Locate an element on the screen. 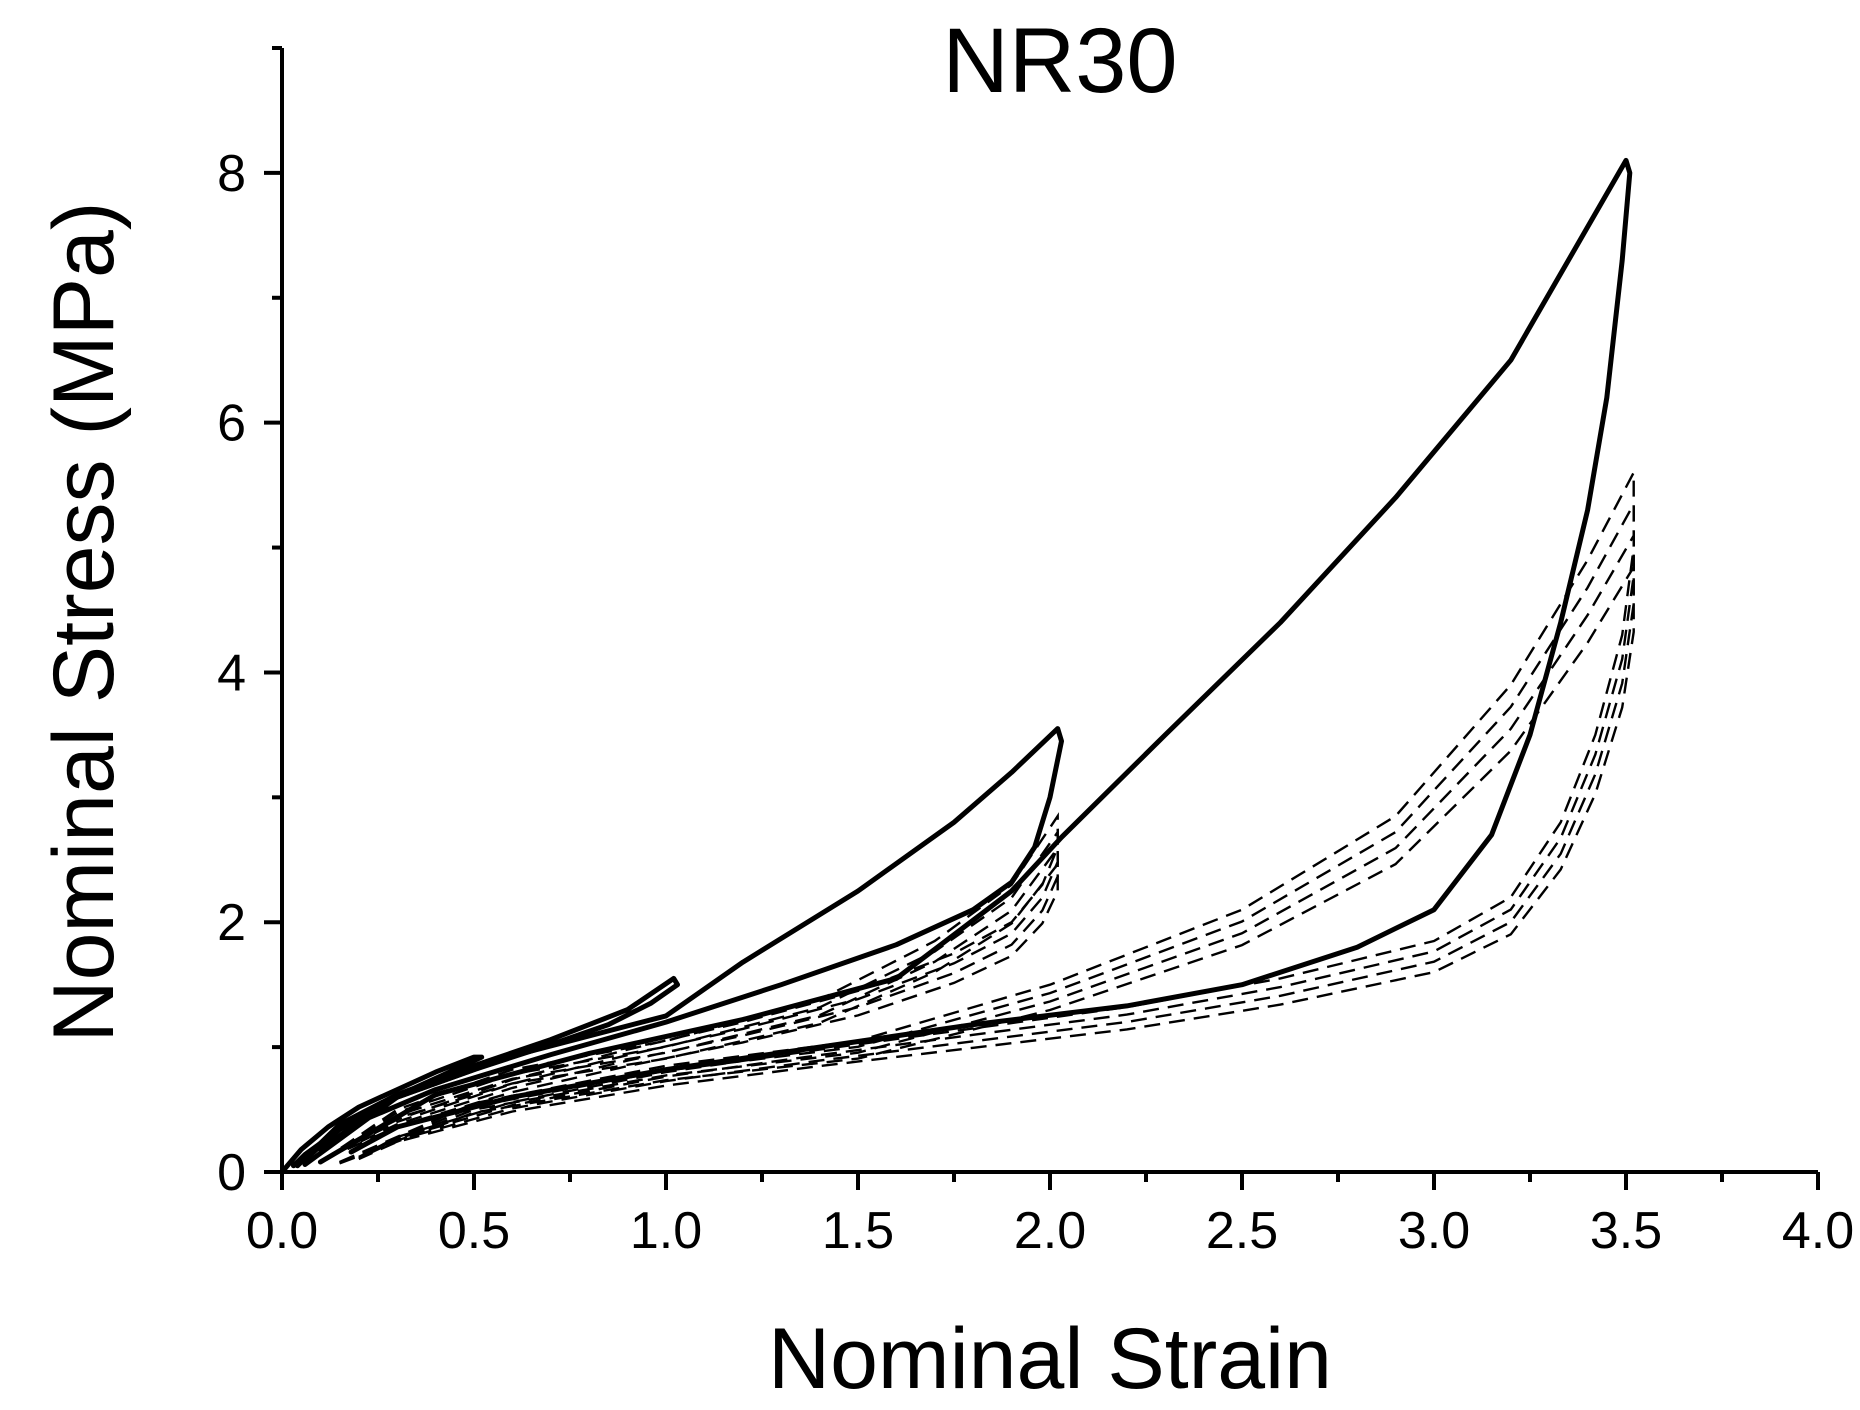 The image size is (1860, 1410). x-tick-label: 0.0 is located at coordinates (282, 1231).